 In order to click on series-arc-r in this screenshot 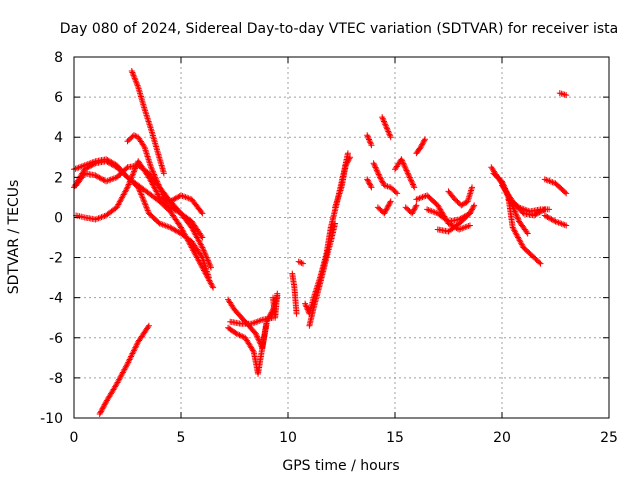, I will do `click(369, 183)`.